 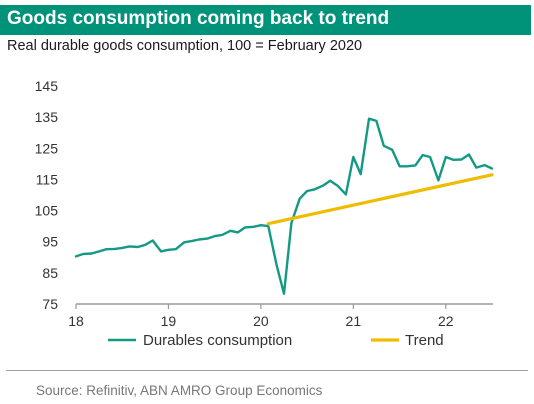 What do you see at coordinates (76, 321) in the screenshot?
I see `x-tick-label: 18` at bounding box center [76, 321].